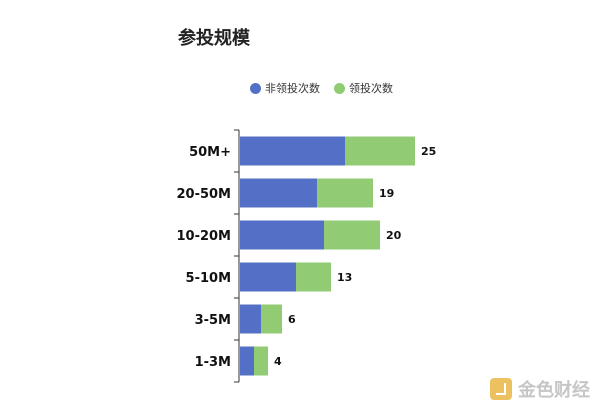  What do you see at coordinates (428, 151) in the screenshot?
I see `total-value-label: 25` at bounding box center [428, 151].